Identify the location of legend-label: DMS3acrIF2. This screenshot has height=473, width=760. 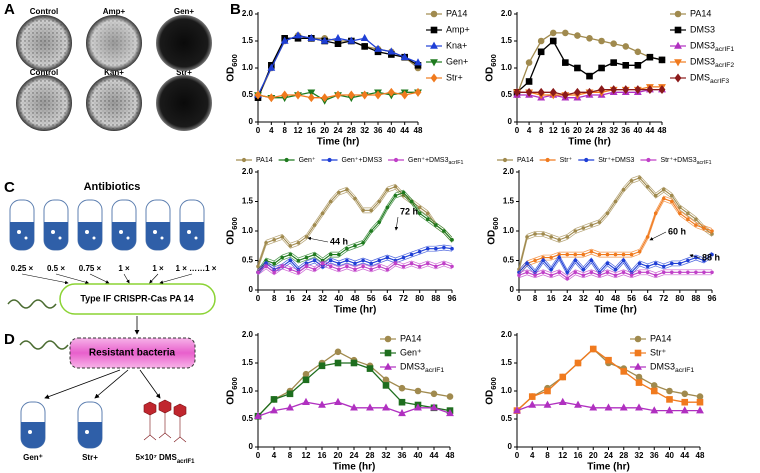
(712, 62).